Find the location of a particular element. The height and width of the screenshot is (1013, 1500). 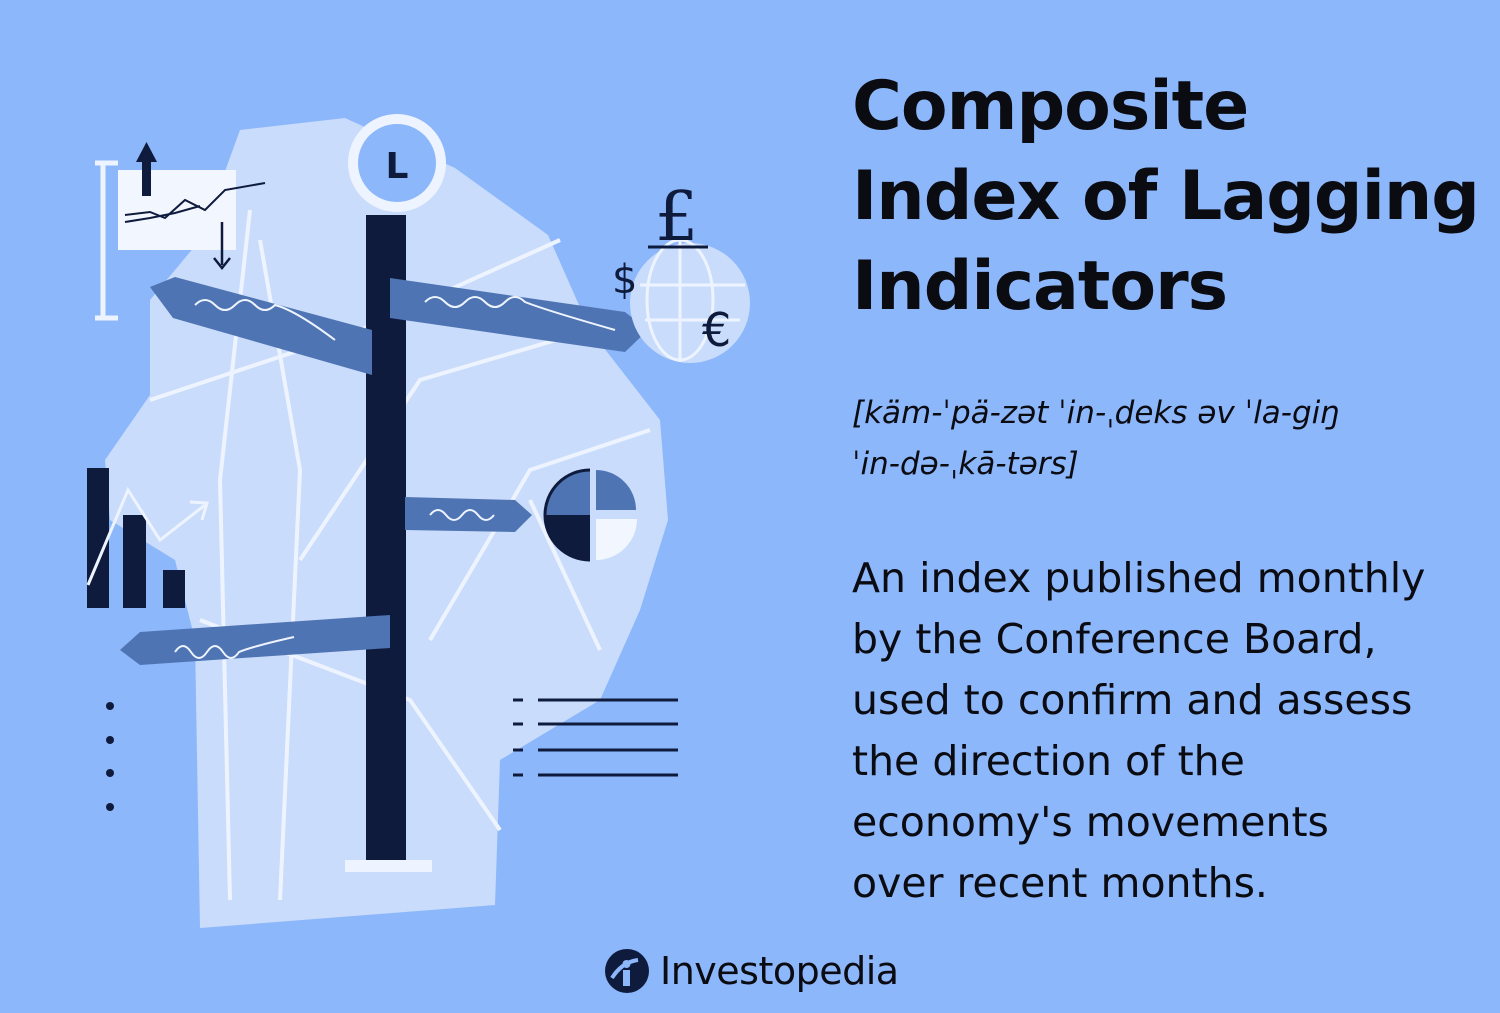

title-line: Index of Lagging is located at coordinates (1166, 196).